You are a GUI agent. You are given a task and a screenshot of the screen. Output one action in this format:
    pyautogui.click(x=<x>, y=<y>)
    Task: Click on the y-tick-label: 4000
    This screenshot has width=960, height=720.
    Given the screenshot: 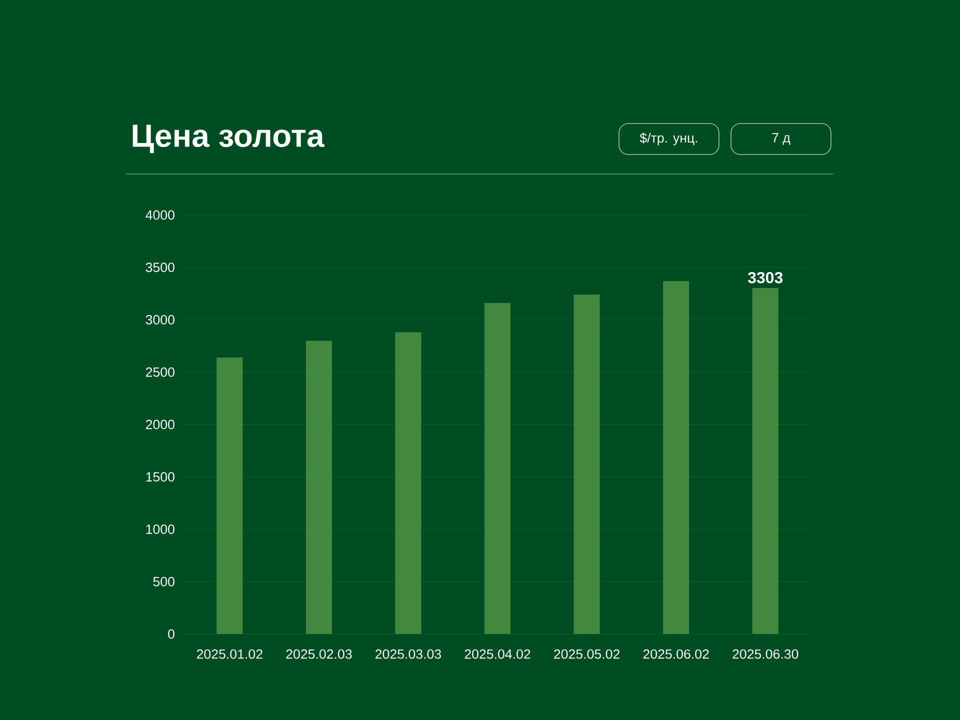 What is the action you would take?
    pyautogui.click(x=160, y=215)
    